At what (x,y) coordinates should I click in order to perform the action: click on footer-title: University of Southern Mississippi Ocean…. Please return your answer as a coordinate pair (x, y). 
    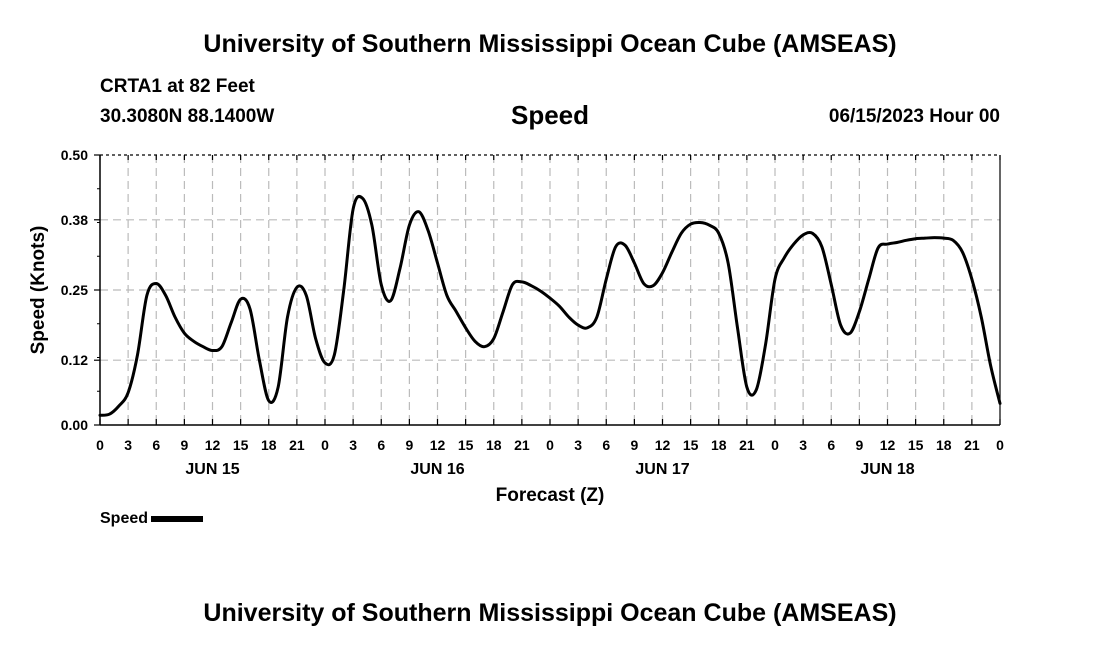
    Looking at the image, I should click on (550, 613).